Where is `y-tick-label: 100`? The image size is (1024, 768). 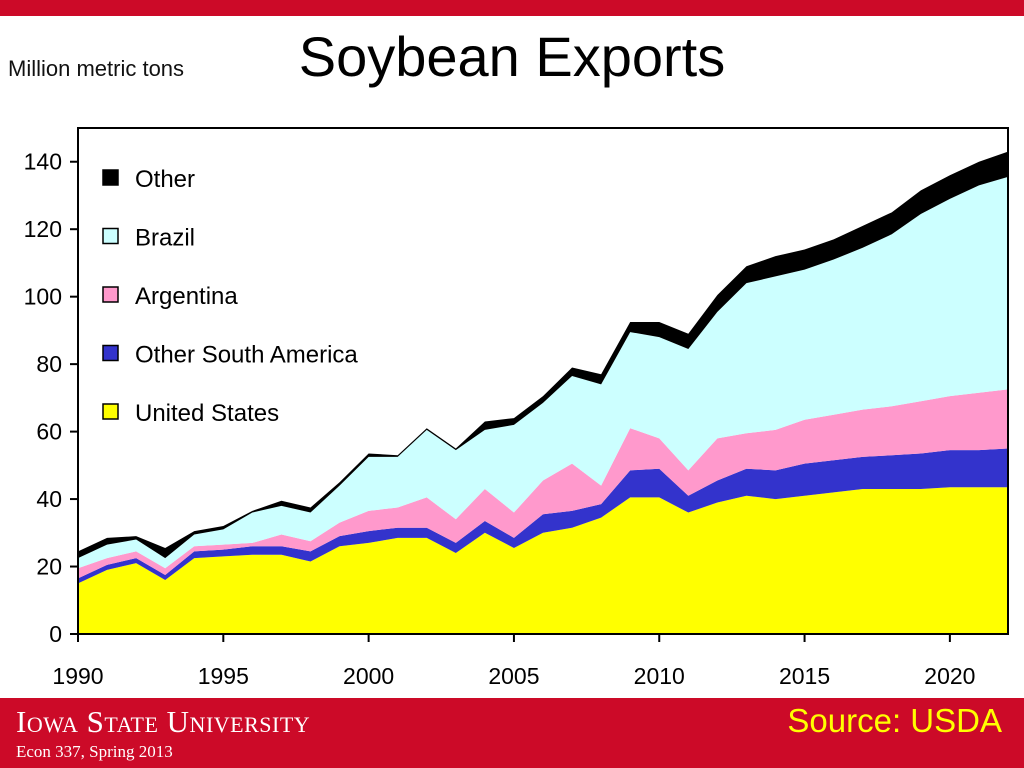
y-tick-label: 100 is located at coordinates (43, 297).